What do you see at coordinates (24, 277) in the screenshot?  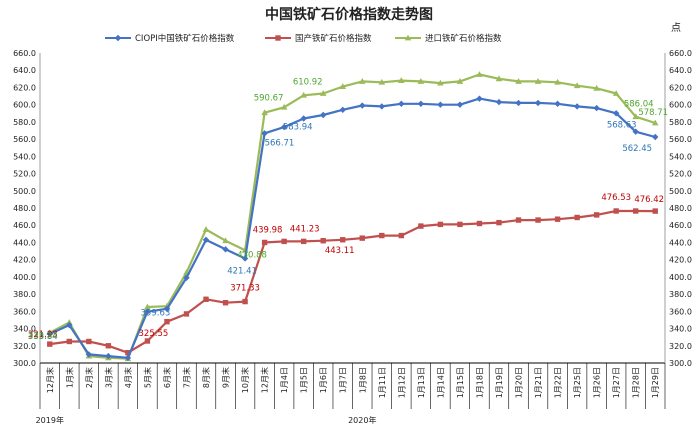 I see `y-tick-label-left: 400.0` at bounding box center [24, 277].